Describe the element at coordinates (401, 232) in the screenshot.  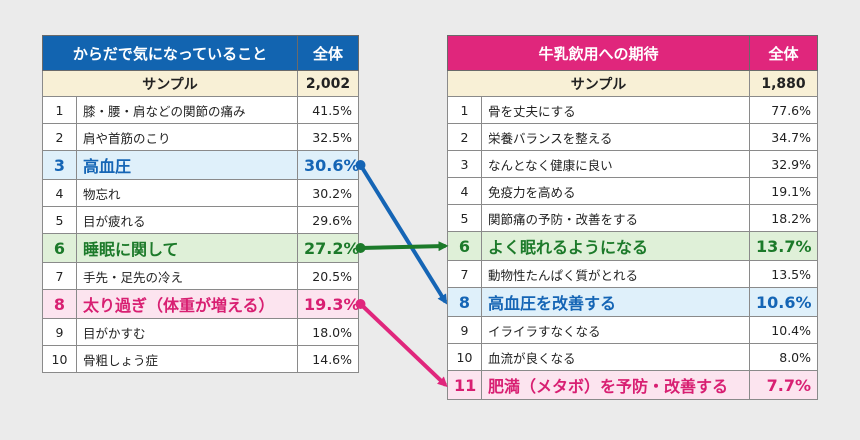
I see `arrow-blood-pressure` at that location.